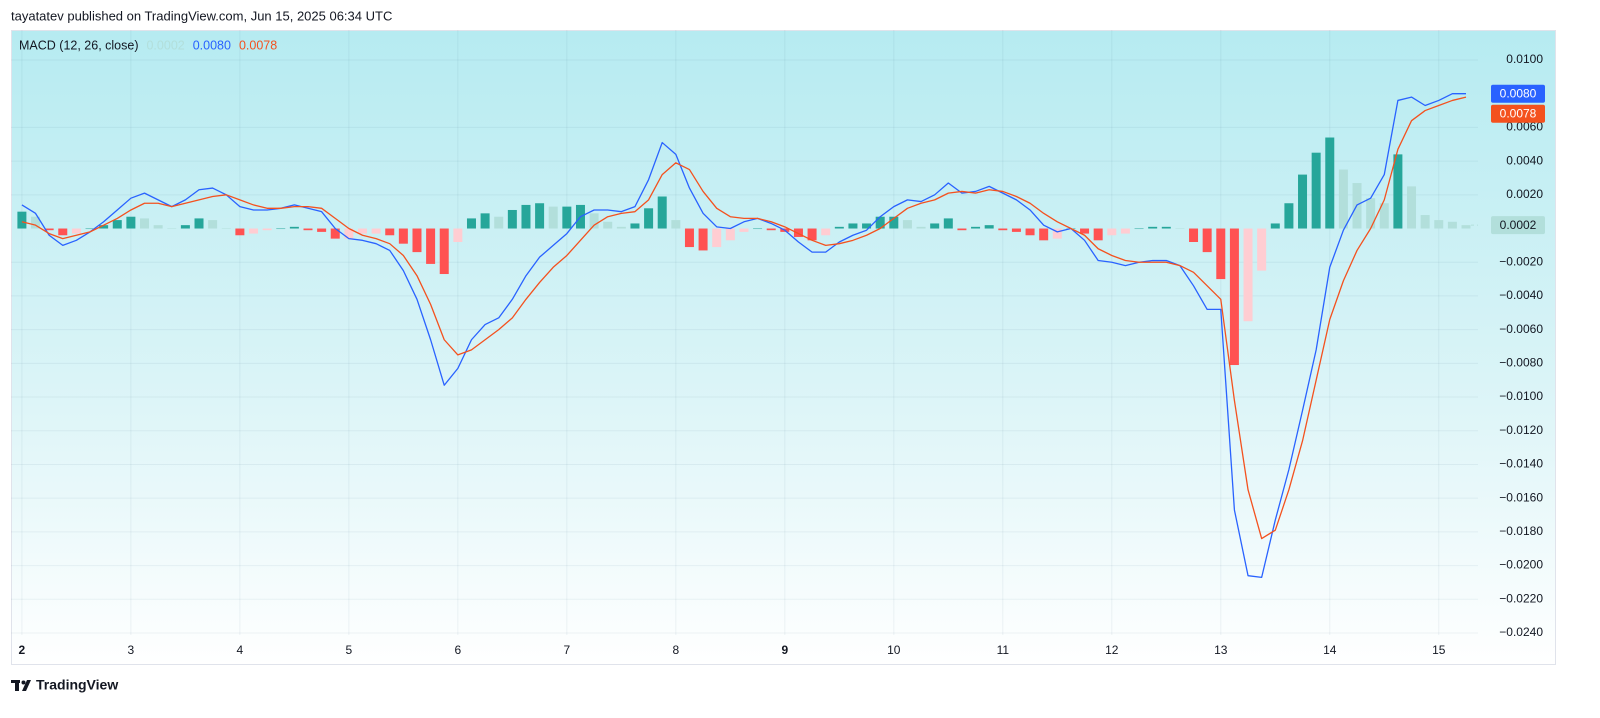 The height and width of the screenshot is (718, 1600). Describe the element at coordinates (1221, 650) in the screenshot. I see `x-tick-label: 13` at that location.